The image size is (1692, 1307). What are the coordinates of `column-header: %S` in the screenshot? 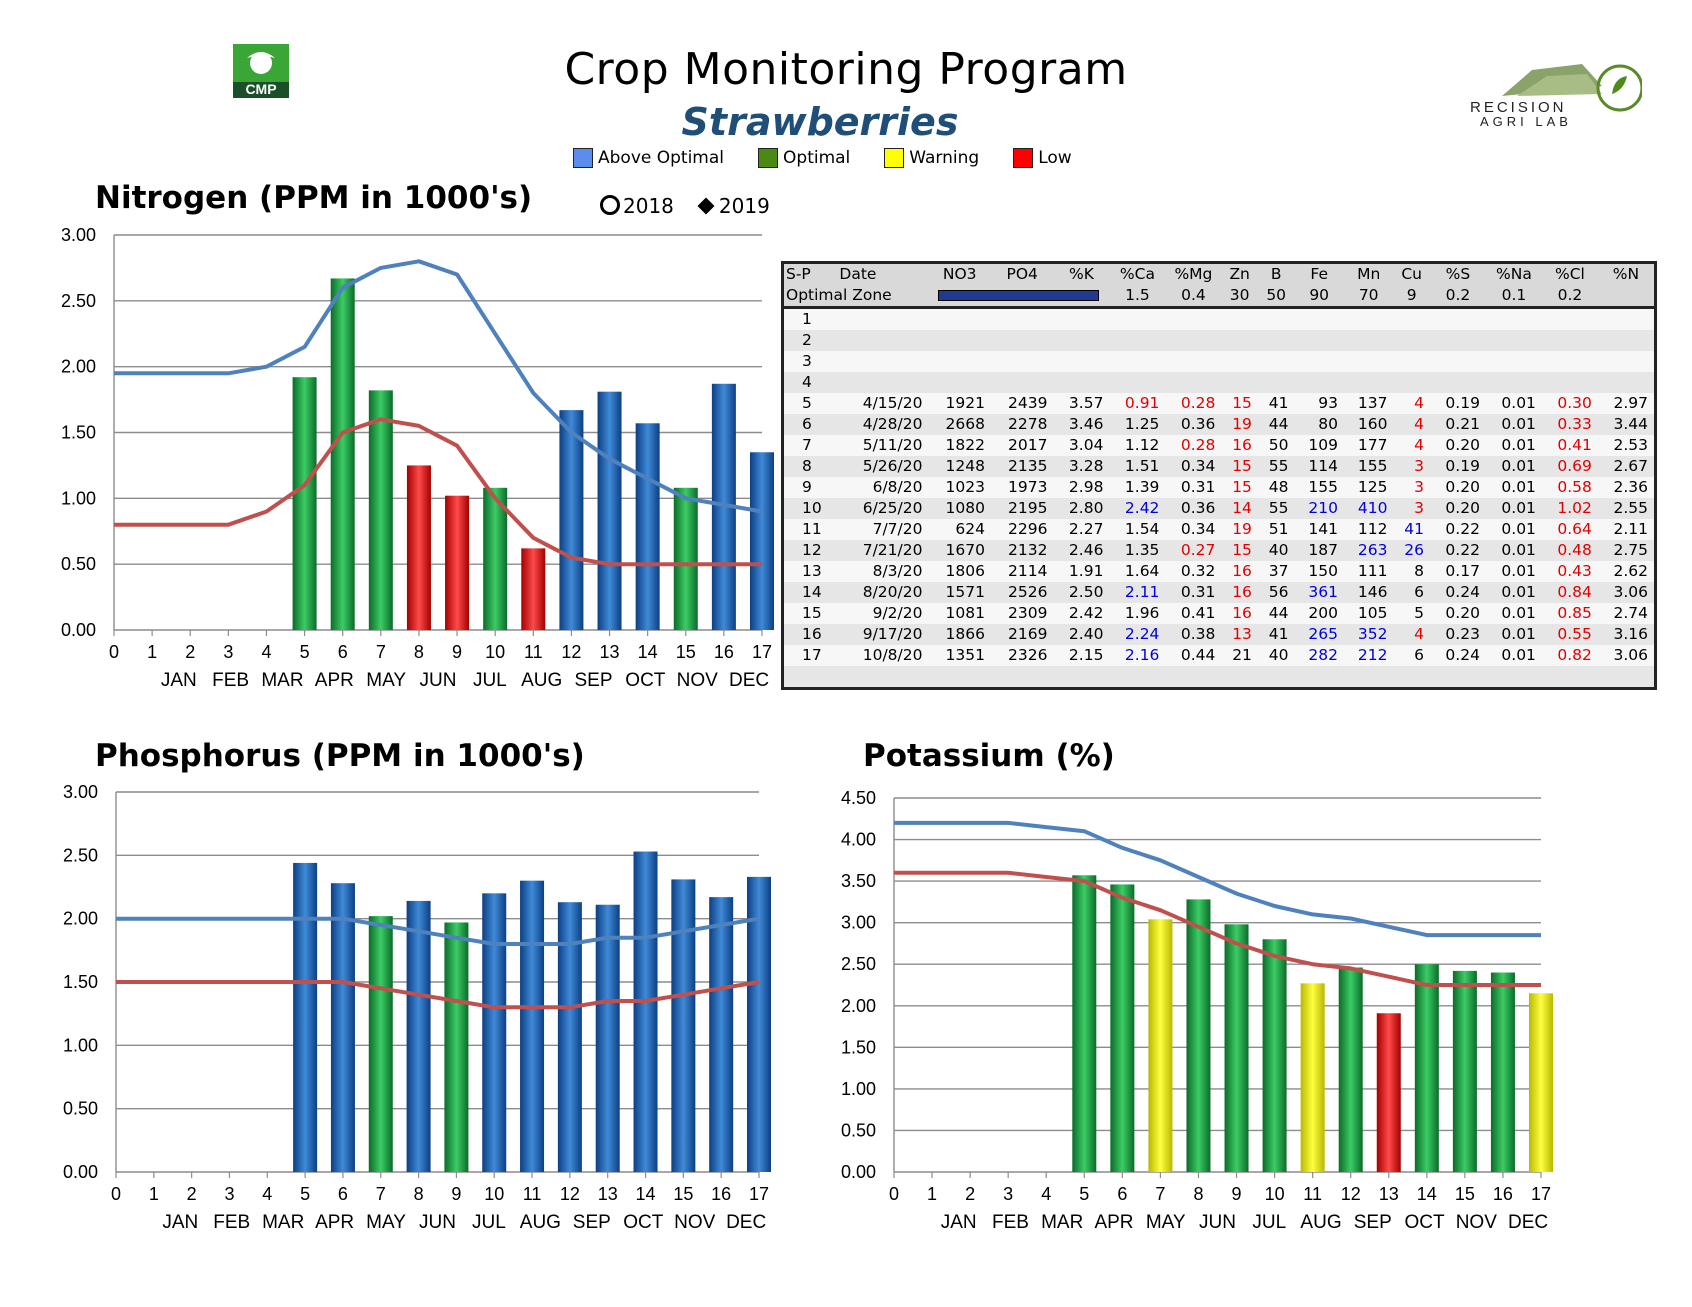 It's located at (1457, 274).